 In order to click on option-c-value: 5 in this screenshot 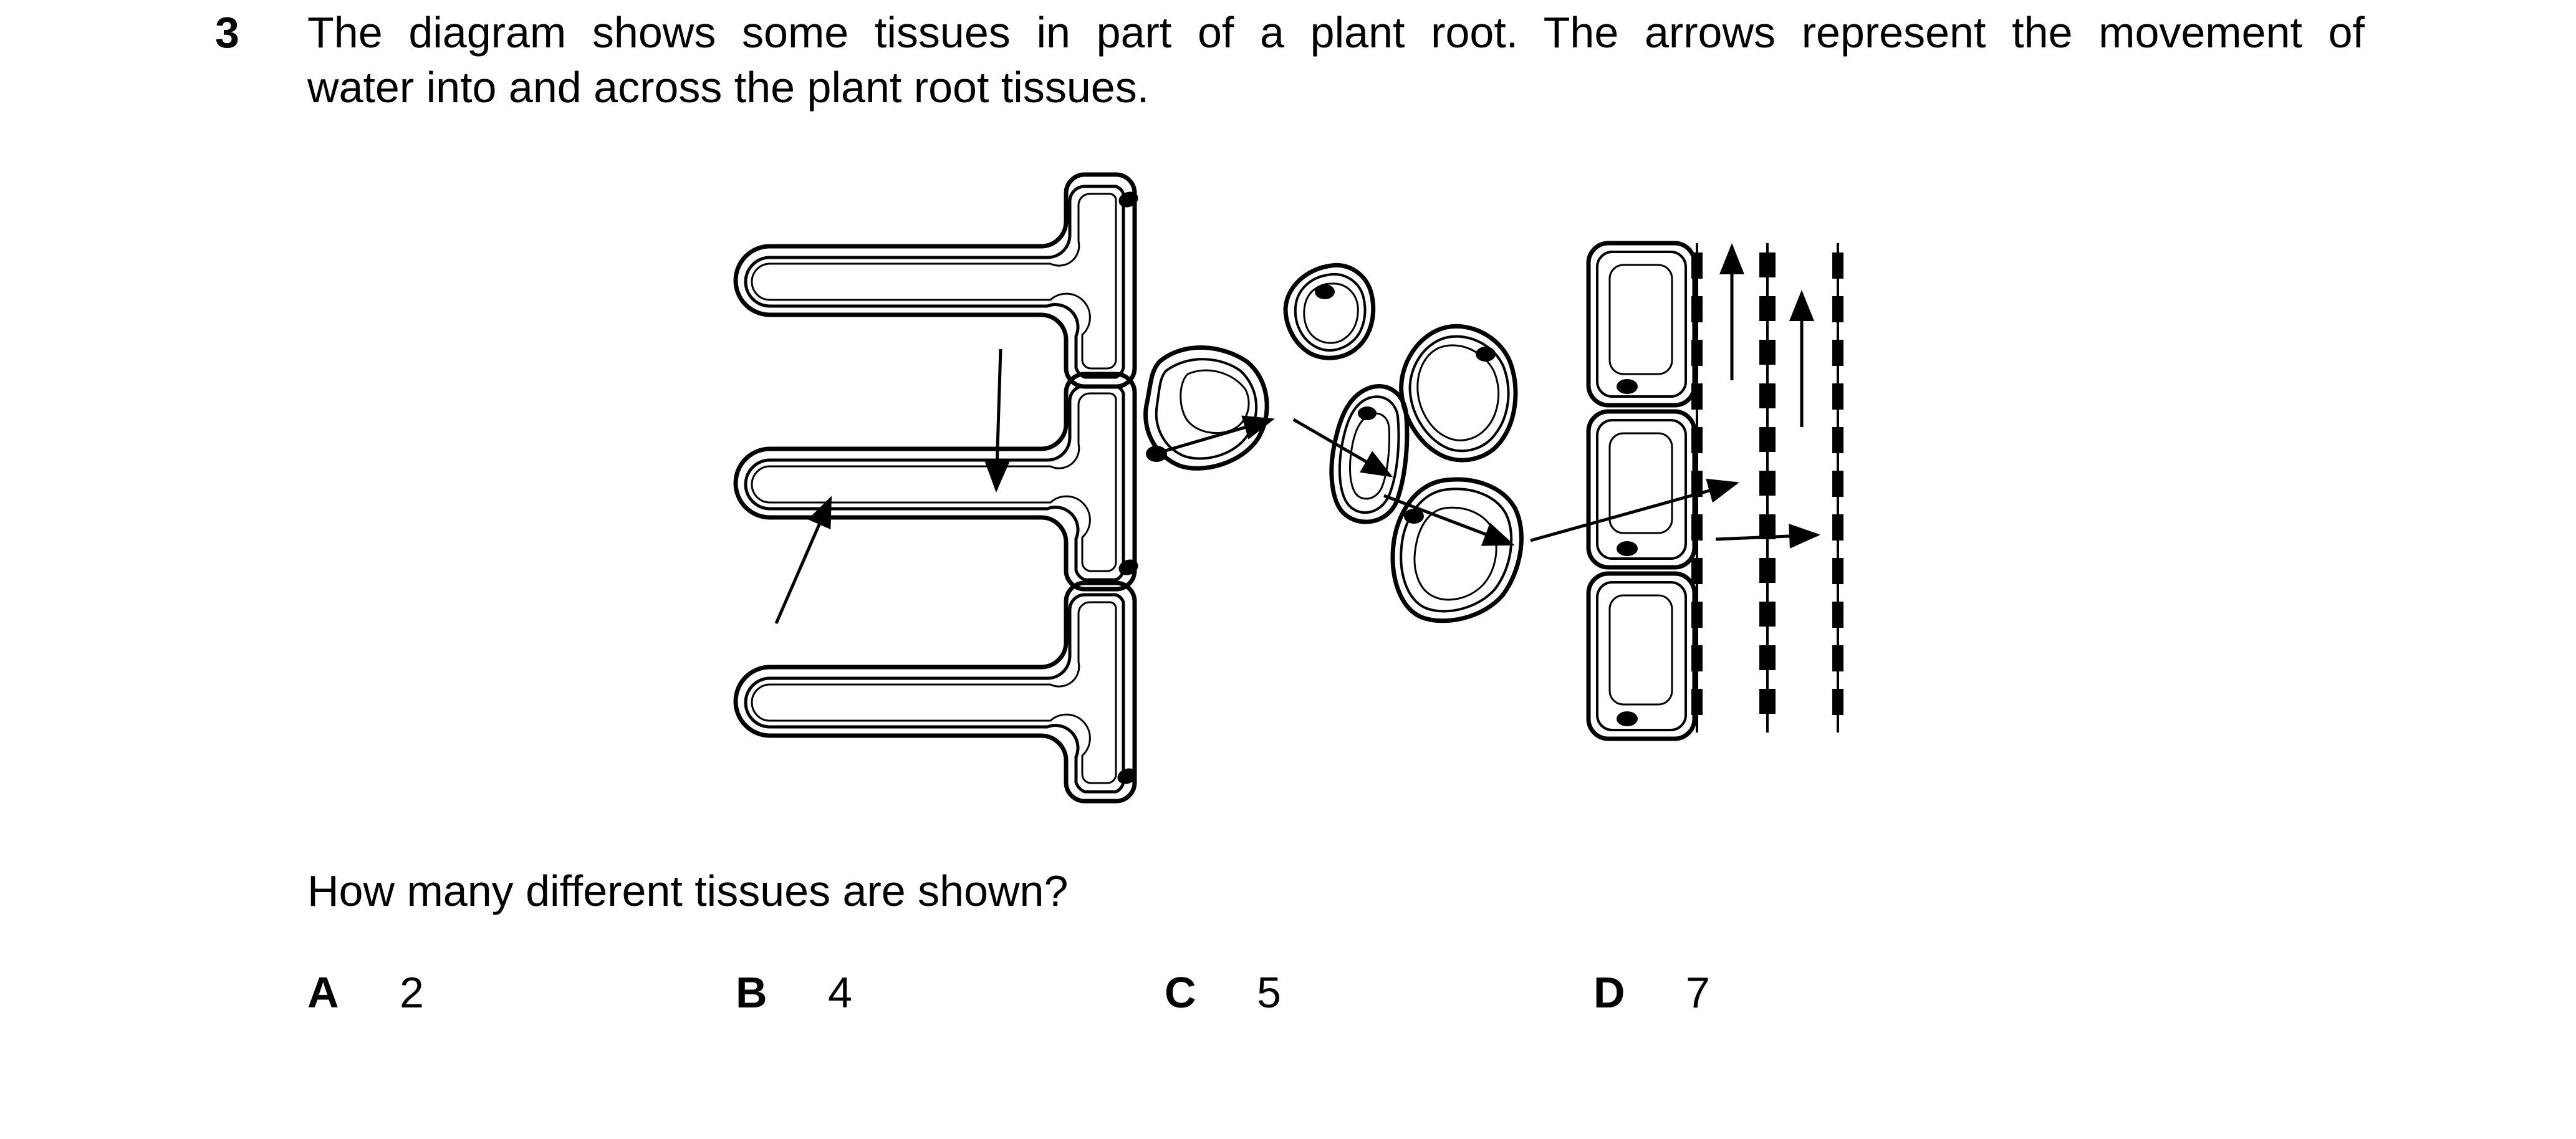, I will do `click(1269, 992)`.